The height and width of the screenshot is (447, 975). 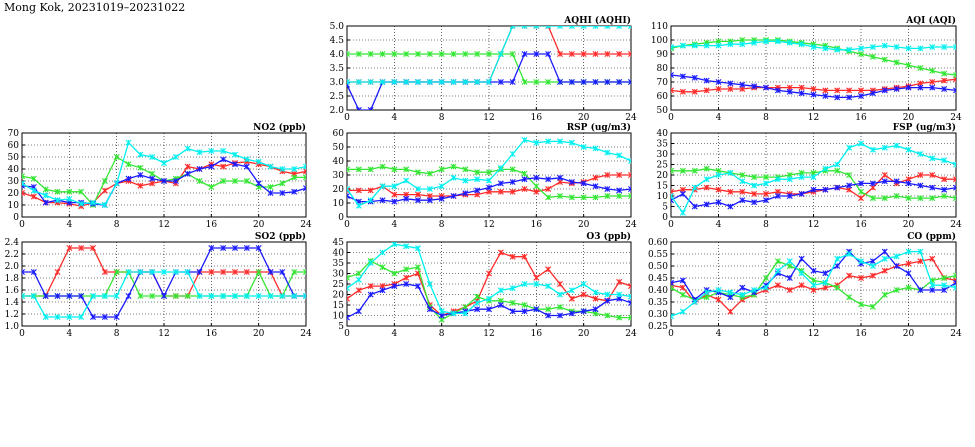 I want to click on x-tick-label: 16, so click(x=537, y=334).